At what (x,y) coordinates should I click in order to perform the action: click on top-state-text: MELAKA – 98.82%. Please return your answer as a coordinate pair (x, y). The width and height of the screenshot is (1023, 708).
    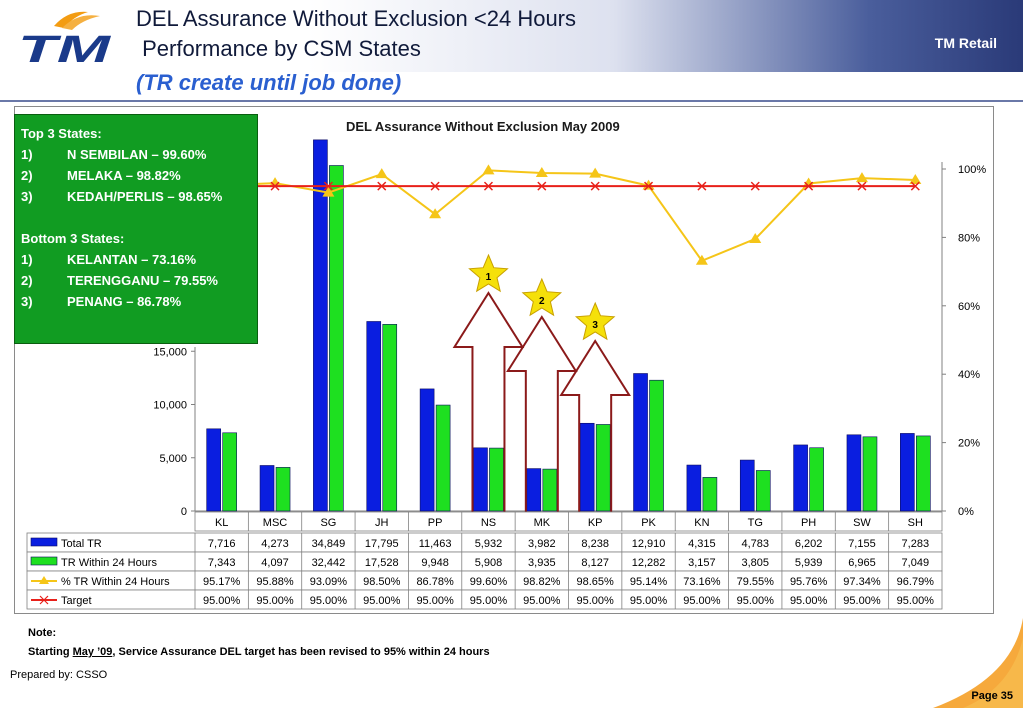
    Looking at the image, I should click on (124, 175).